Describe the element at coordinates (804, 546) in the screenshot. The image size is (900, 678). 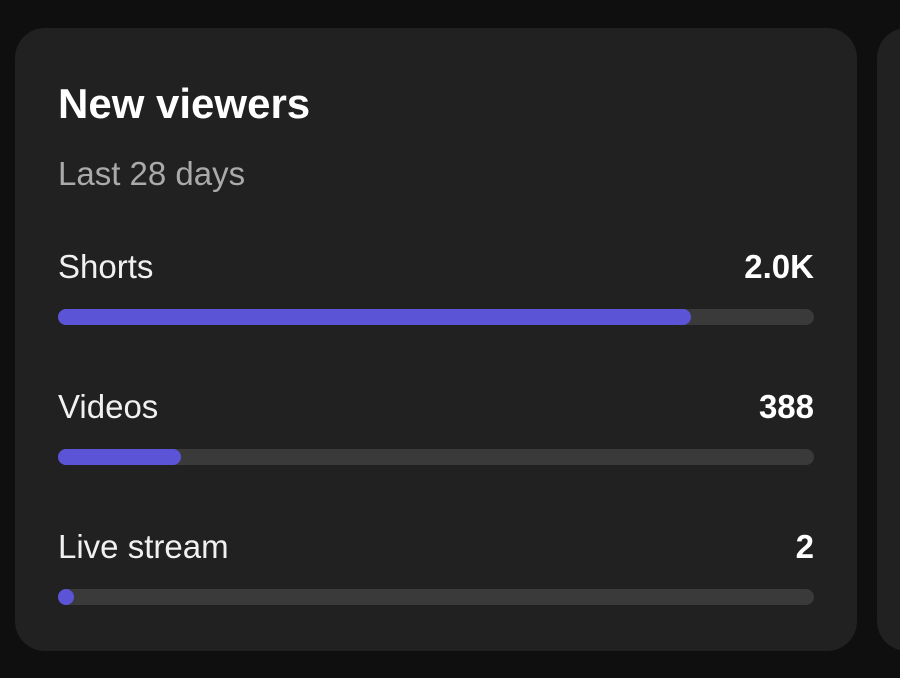
I see `metric-value: 2` at that location.